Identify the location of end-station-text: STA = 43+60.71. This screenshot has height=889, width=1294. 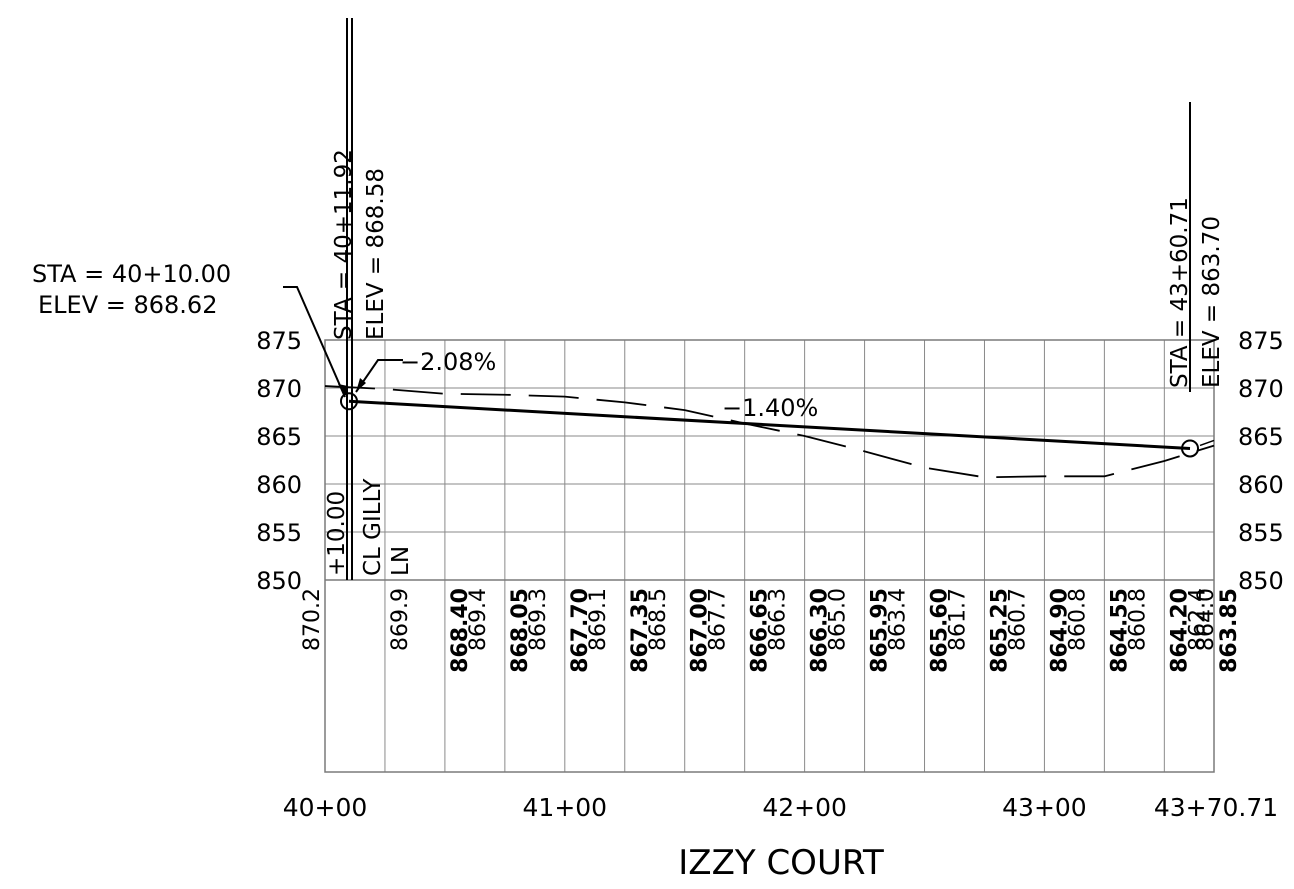
(1180, 292).